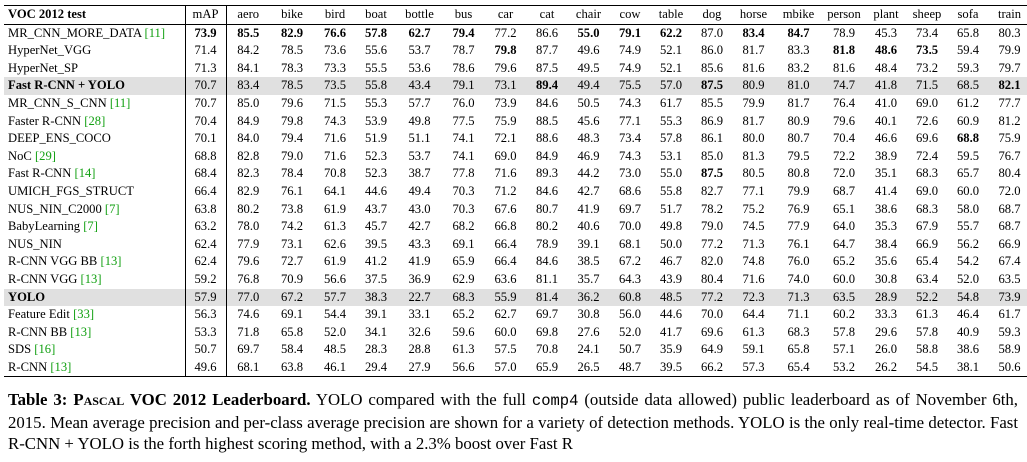  What do you see at coordinates (248, 190) in the screenshot?
I see `score-cell: 82.9` at bounding box center [248, 190].